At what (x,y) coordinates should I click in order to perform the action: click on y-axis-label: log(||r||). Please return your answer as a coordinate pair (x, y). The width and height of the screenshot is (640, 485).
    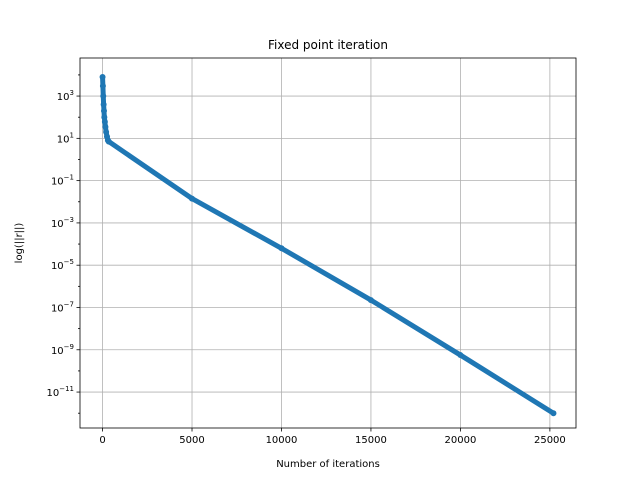
    Looking at the image, I should click on (19, 243).